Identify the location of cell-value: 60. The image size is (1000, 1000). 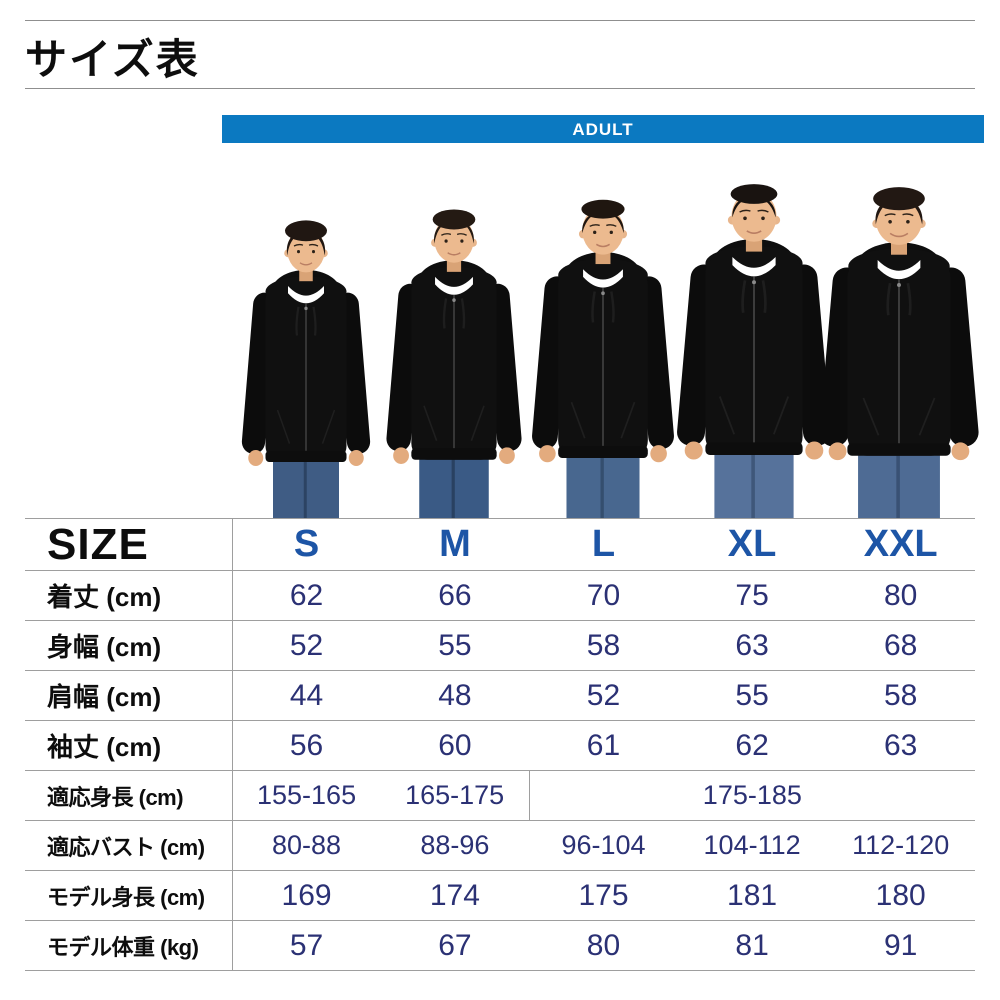
(455, 745).